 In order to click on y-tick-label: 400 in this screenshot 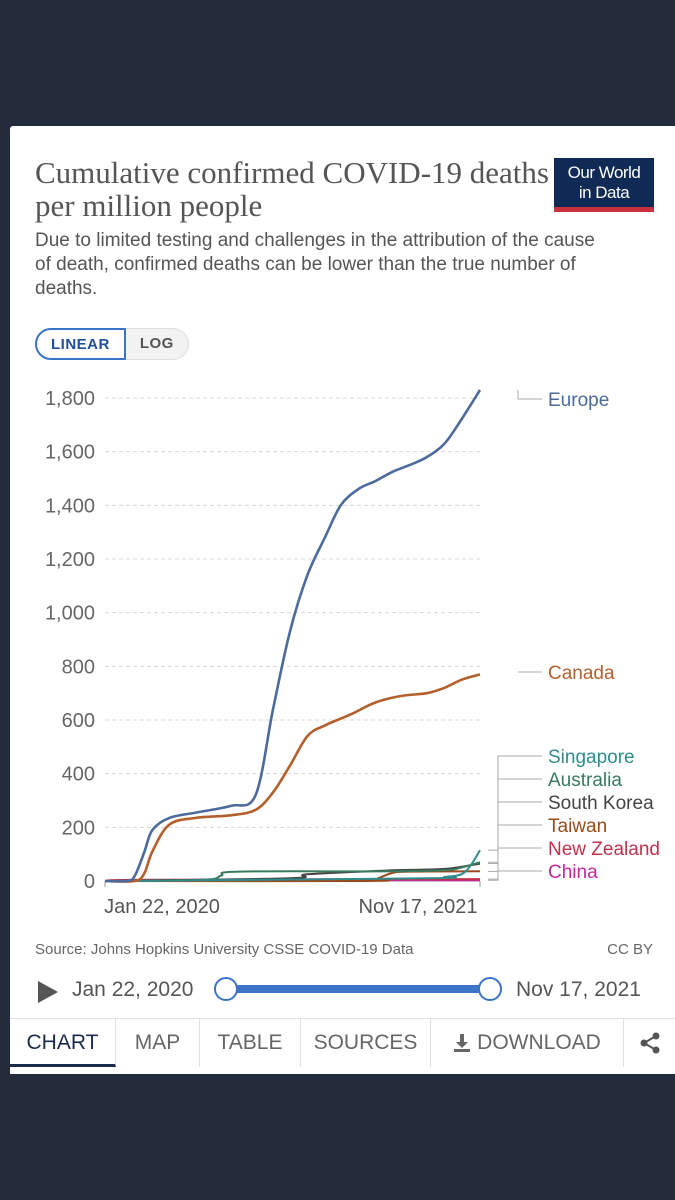, I will do `click(78, 775)`.